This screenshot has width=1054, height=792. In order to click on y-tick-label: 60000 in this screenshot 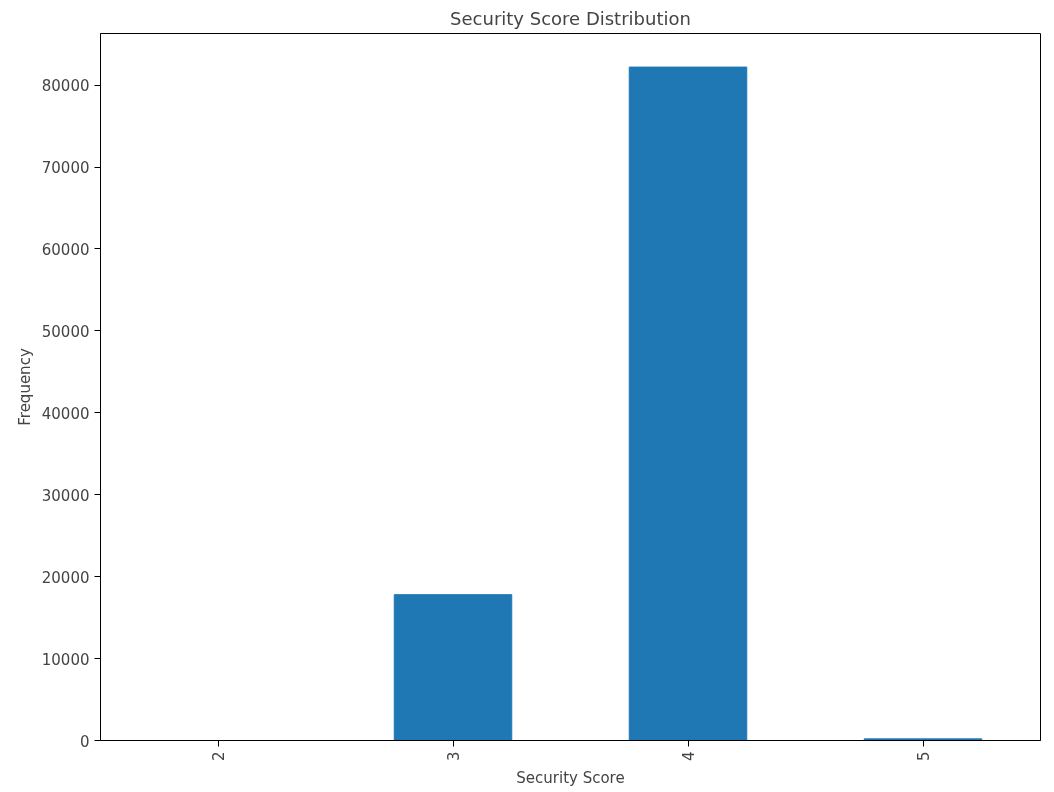, I will do `click(65, 249)`.